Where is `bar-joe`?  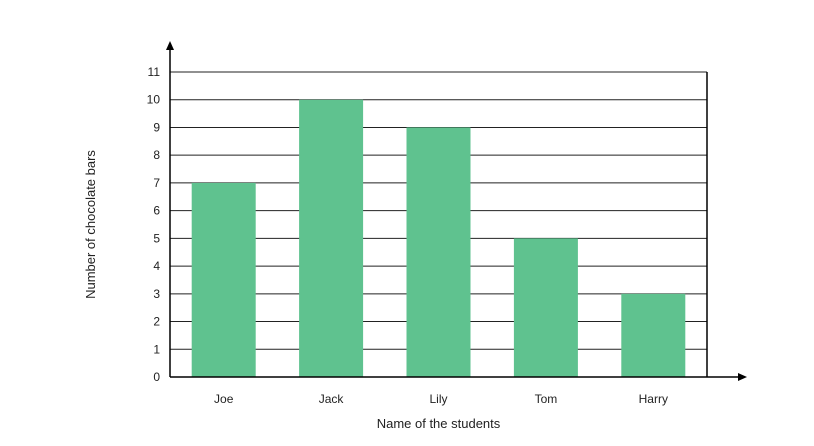 bar-joe is located at coordinates (223, 279).